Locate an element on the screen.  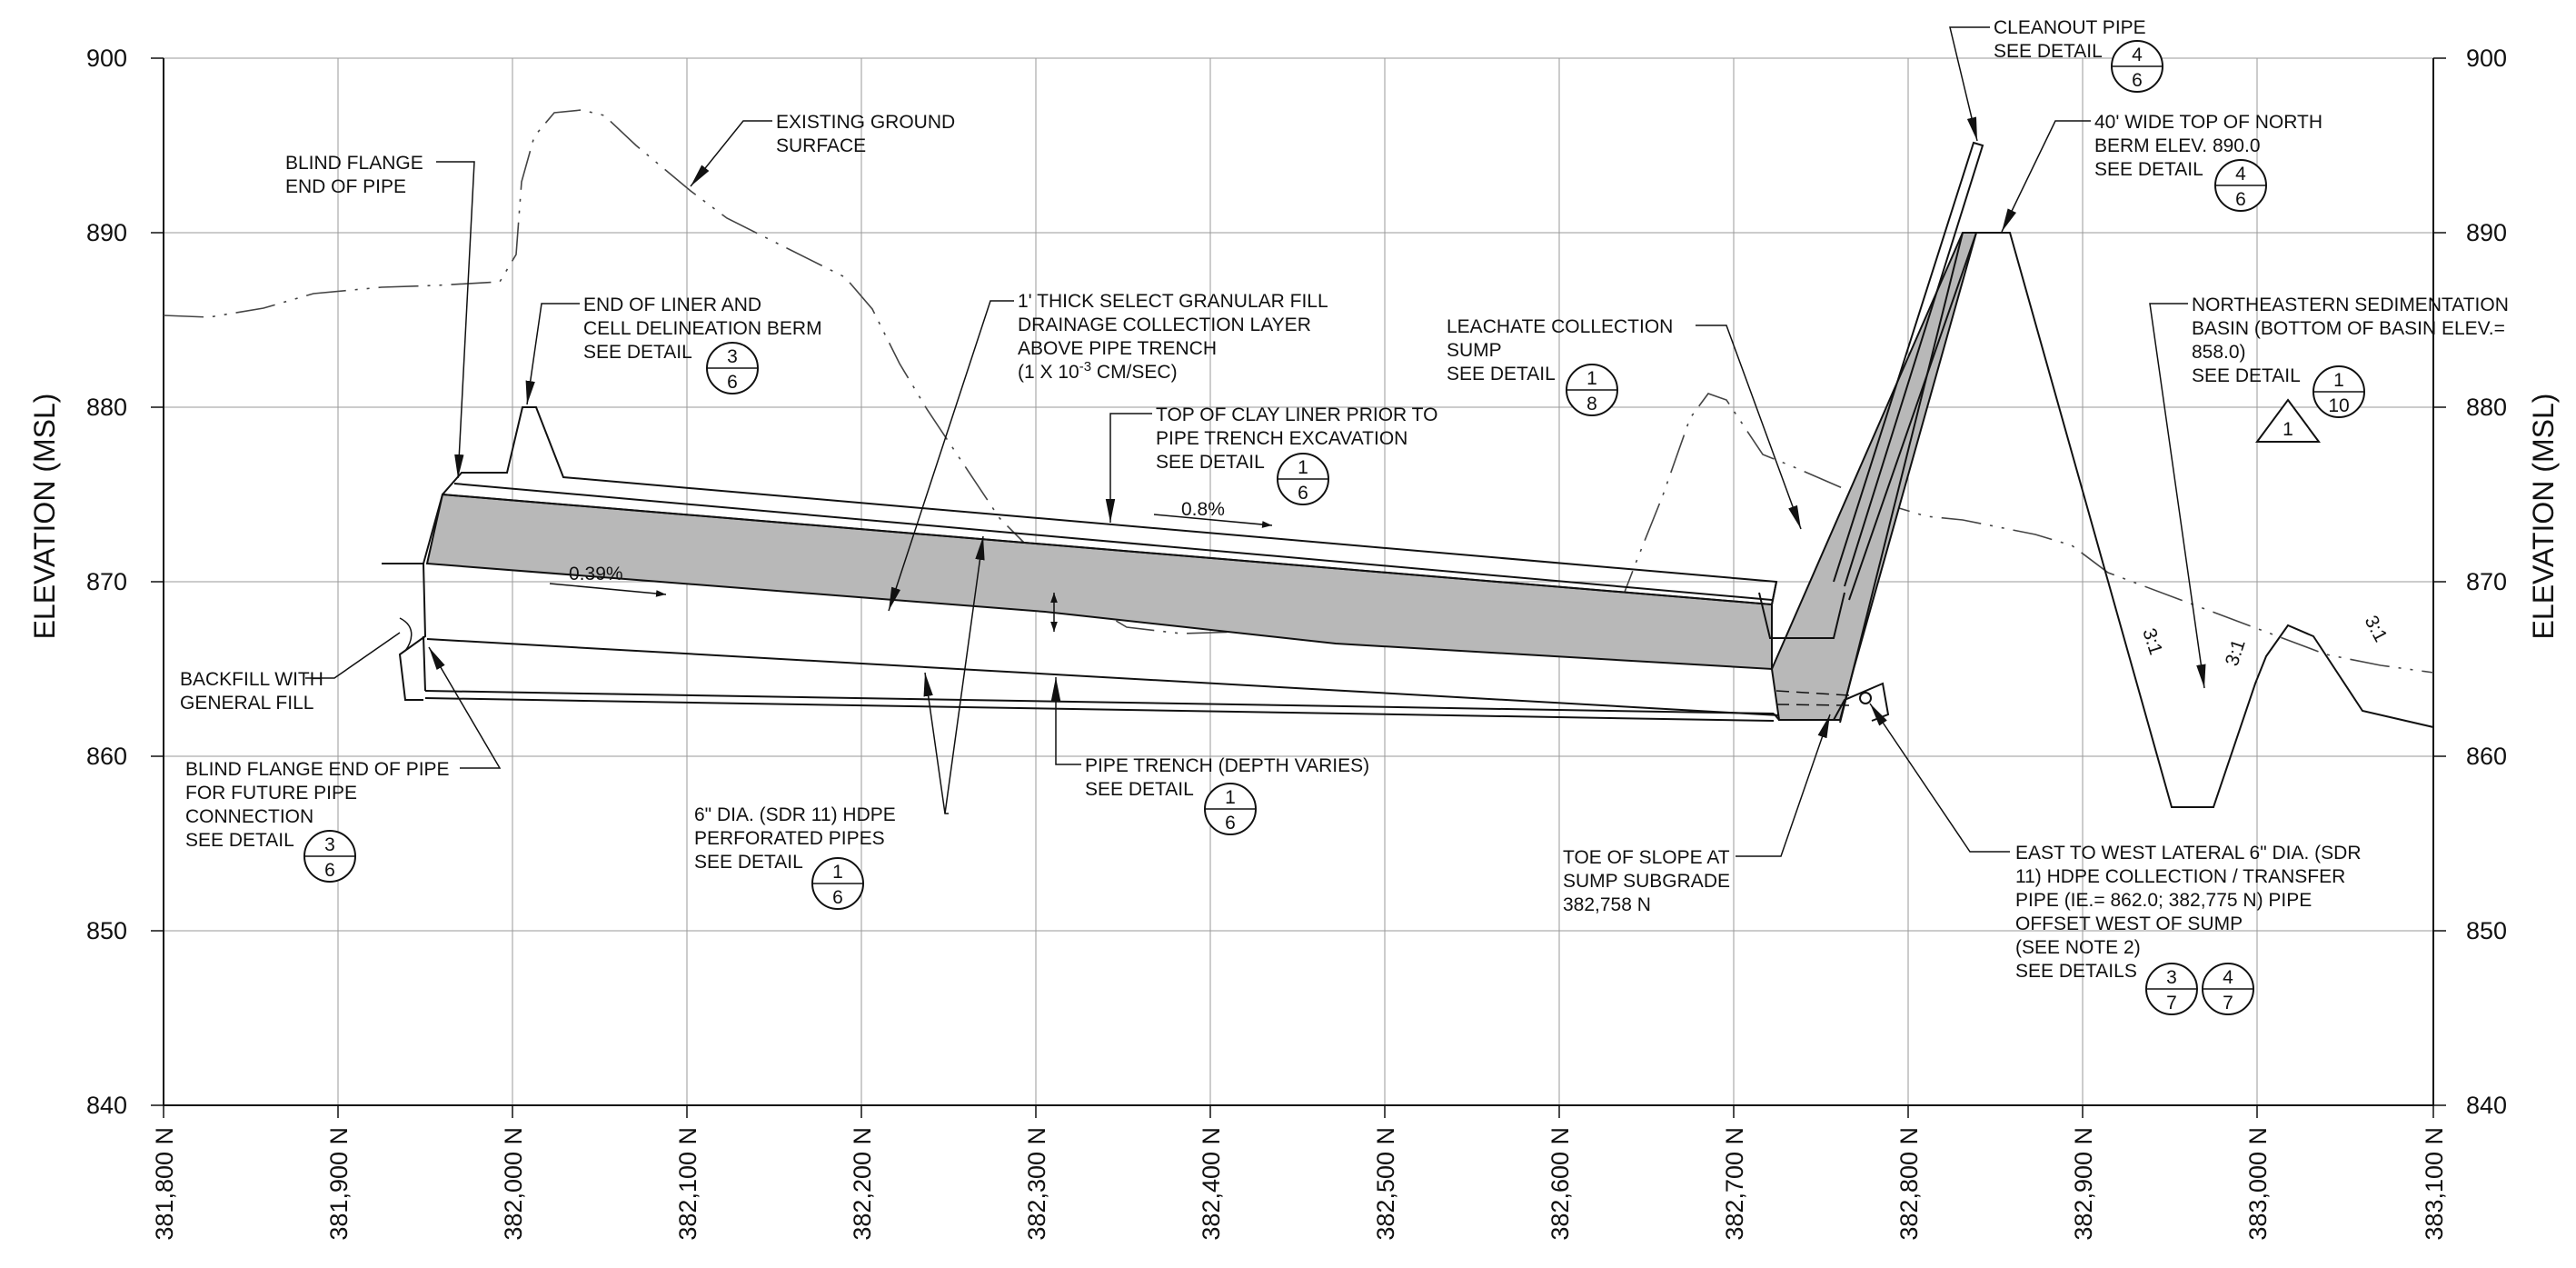
cleanout-pipe is located at coordinates (1908, 364).